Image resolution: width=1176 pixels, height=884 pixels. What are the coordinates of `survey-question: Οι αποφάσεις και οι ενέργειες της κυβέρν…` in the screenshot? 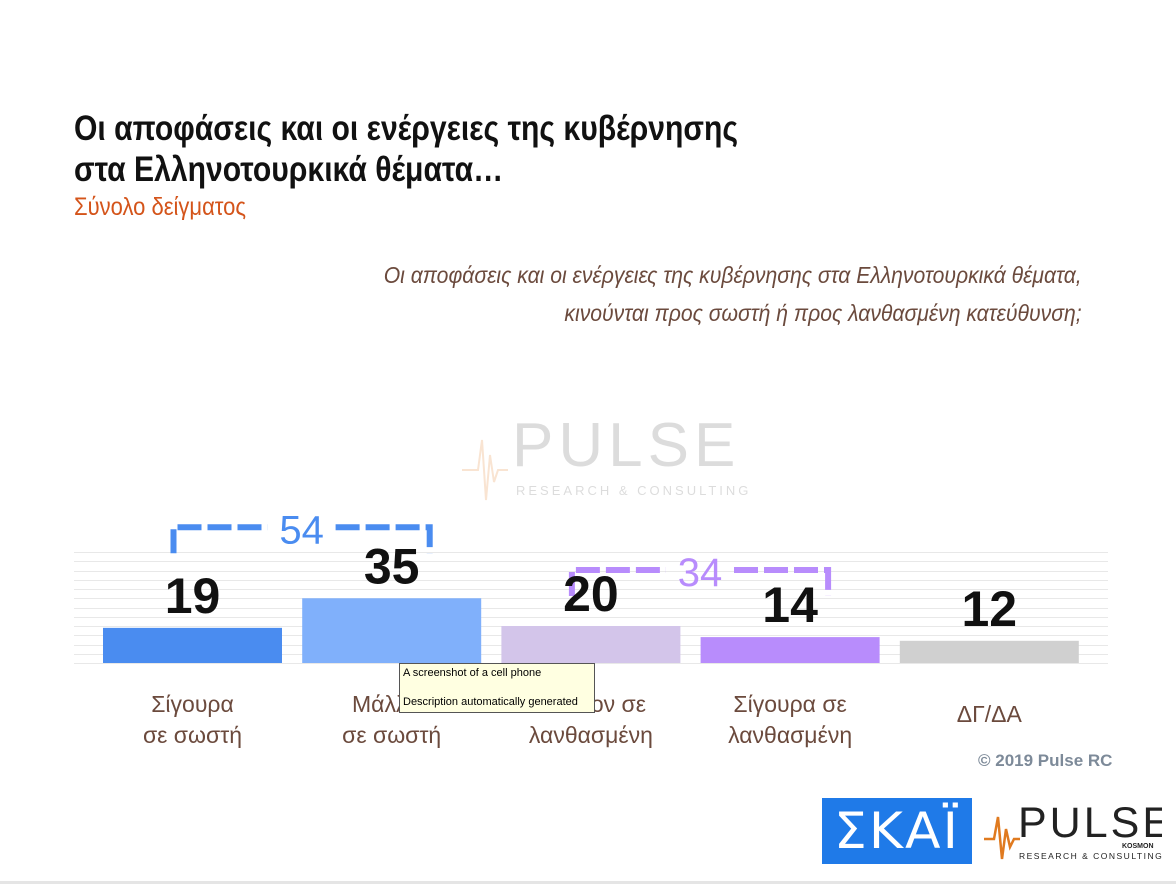 It's located at (733, 294).